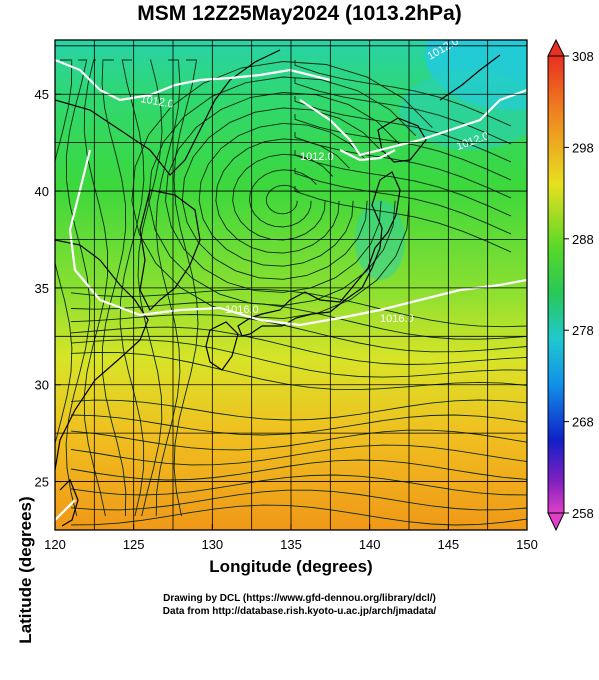  I want to click on y-tick-label: 25, so click(42, 482).